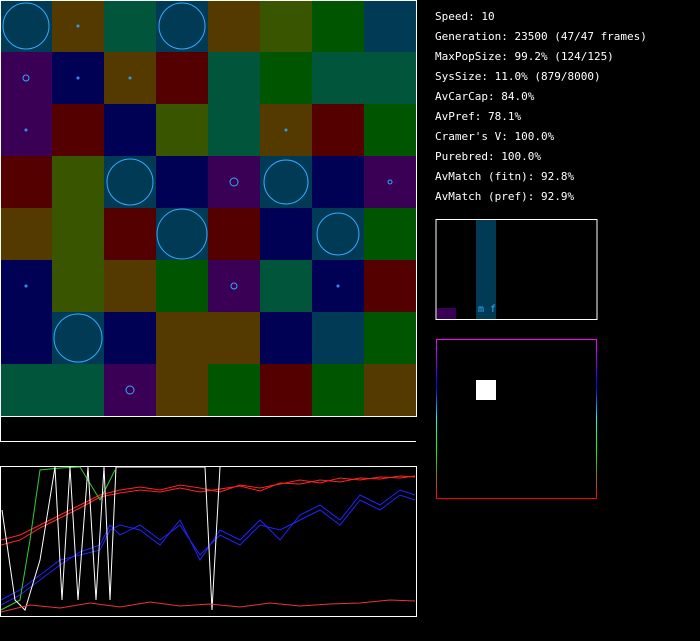 The image size is (700, 641). What do you see at coordinates (486, 390) in the screenshot?
I see `preference-cell` at bounding box center [486, 390].